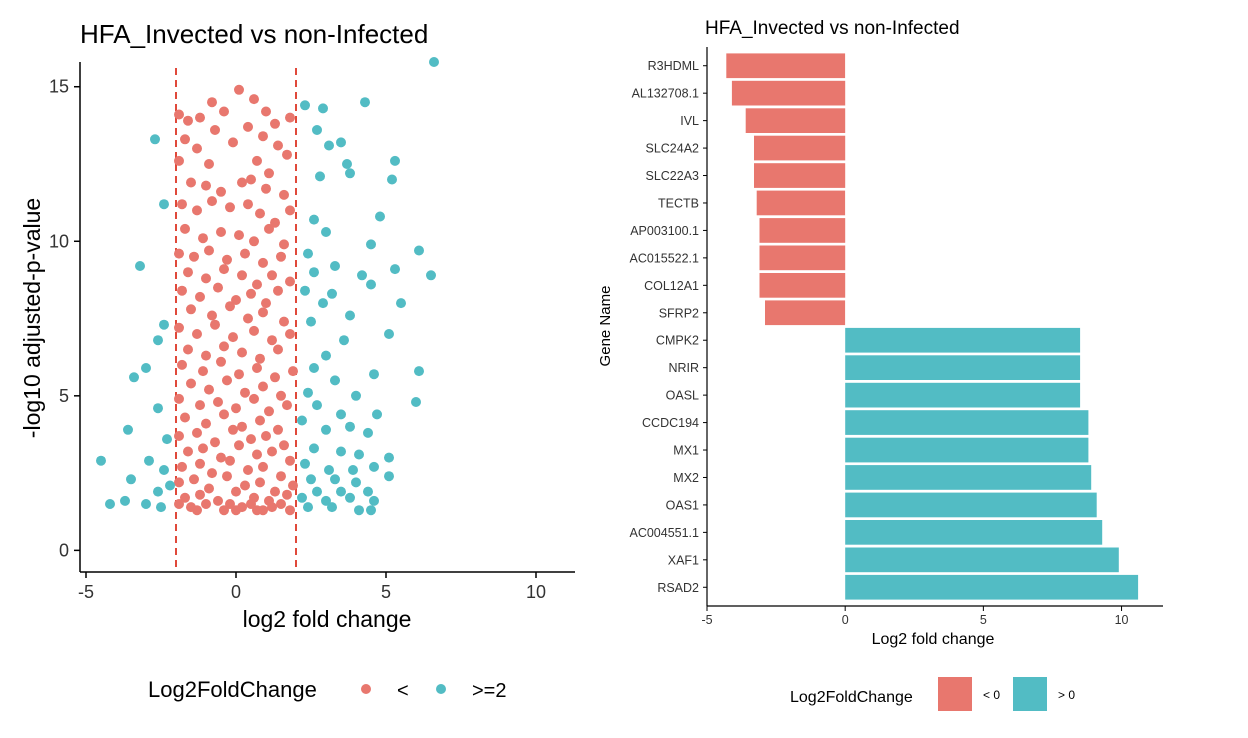 The height and width of the screenshot is (738, 1248). What do you see at coordinates (971, 505) in the screenshot?
I see `bar-oas1` at bounding box center [971, 505].